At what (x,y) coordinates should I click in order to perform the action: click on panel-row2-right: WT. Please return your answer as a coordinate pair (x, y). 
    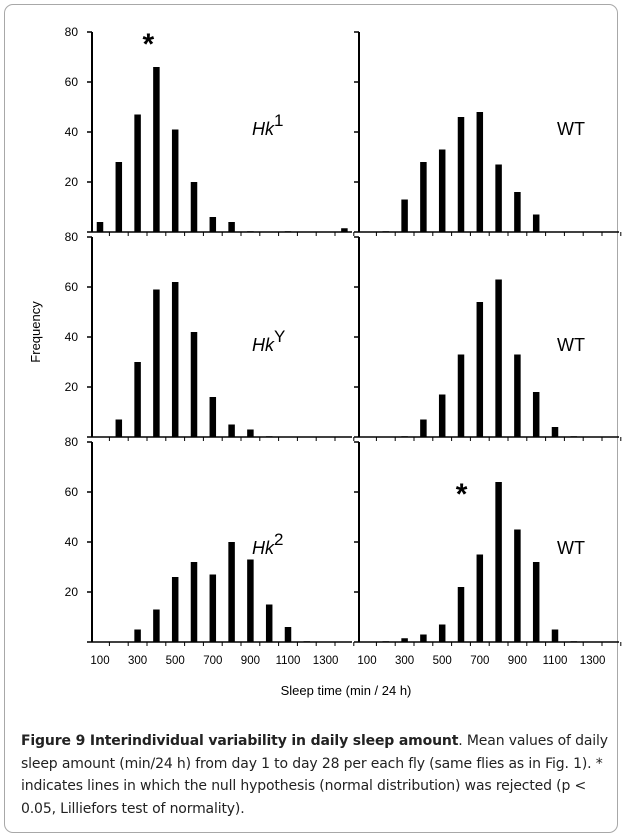
    Looking at the image, I should click on (488, 338).